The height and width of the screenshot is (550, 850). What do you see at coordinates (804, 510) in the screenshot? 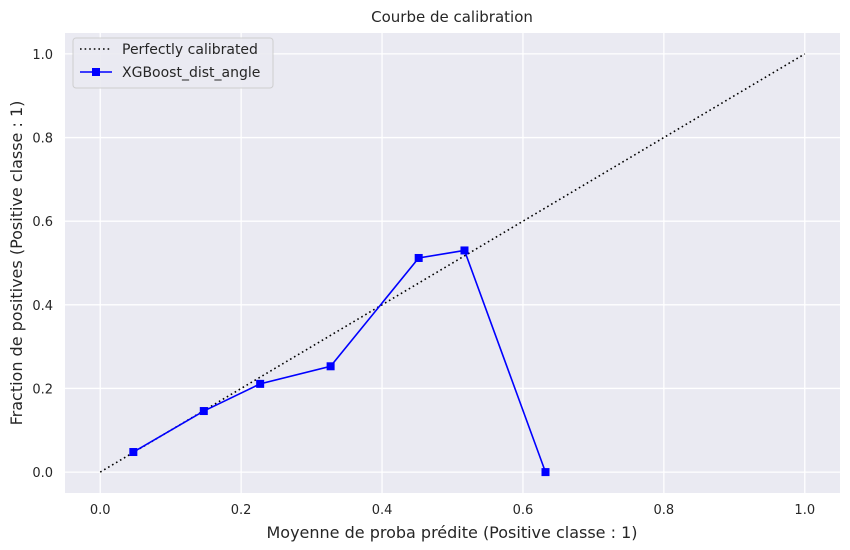
I see `x-tick-label: 1.0` at bounding box center [804, 510].